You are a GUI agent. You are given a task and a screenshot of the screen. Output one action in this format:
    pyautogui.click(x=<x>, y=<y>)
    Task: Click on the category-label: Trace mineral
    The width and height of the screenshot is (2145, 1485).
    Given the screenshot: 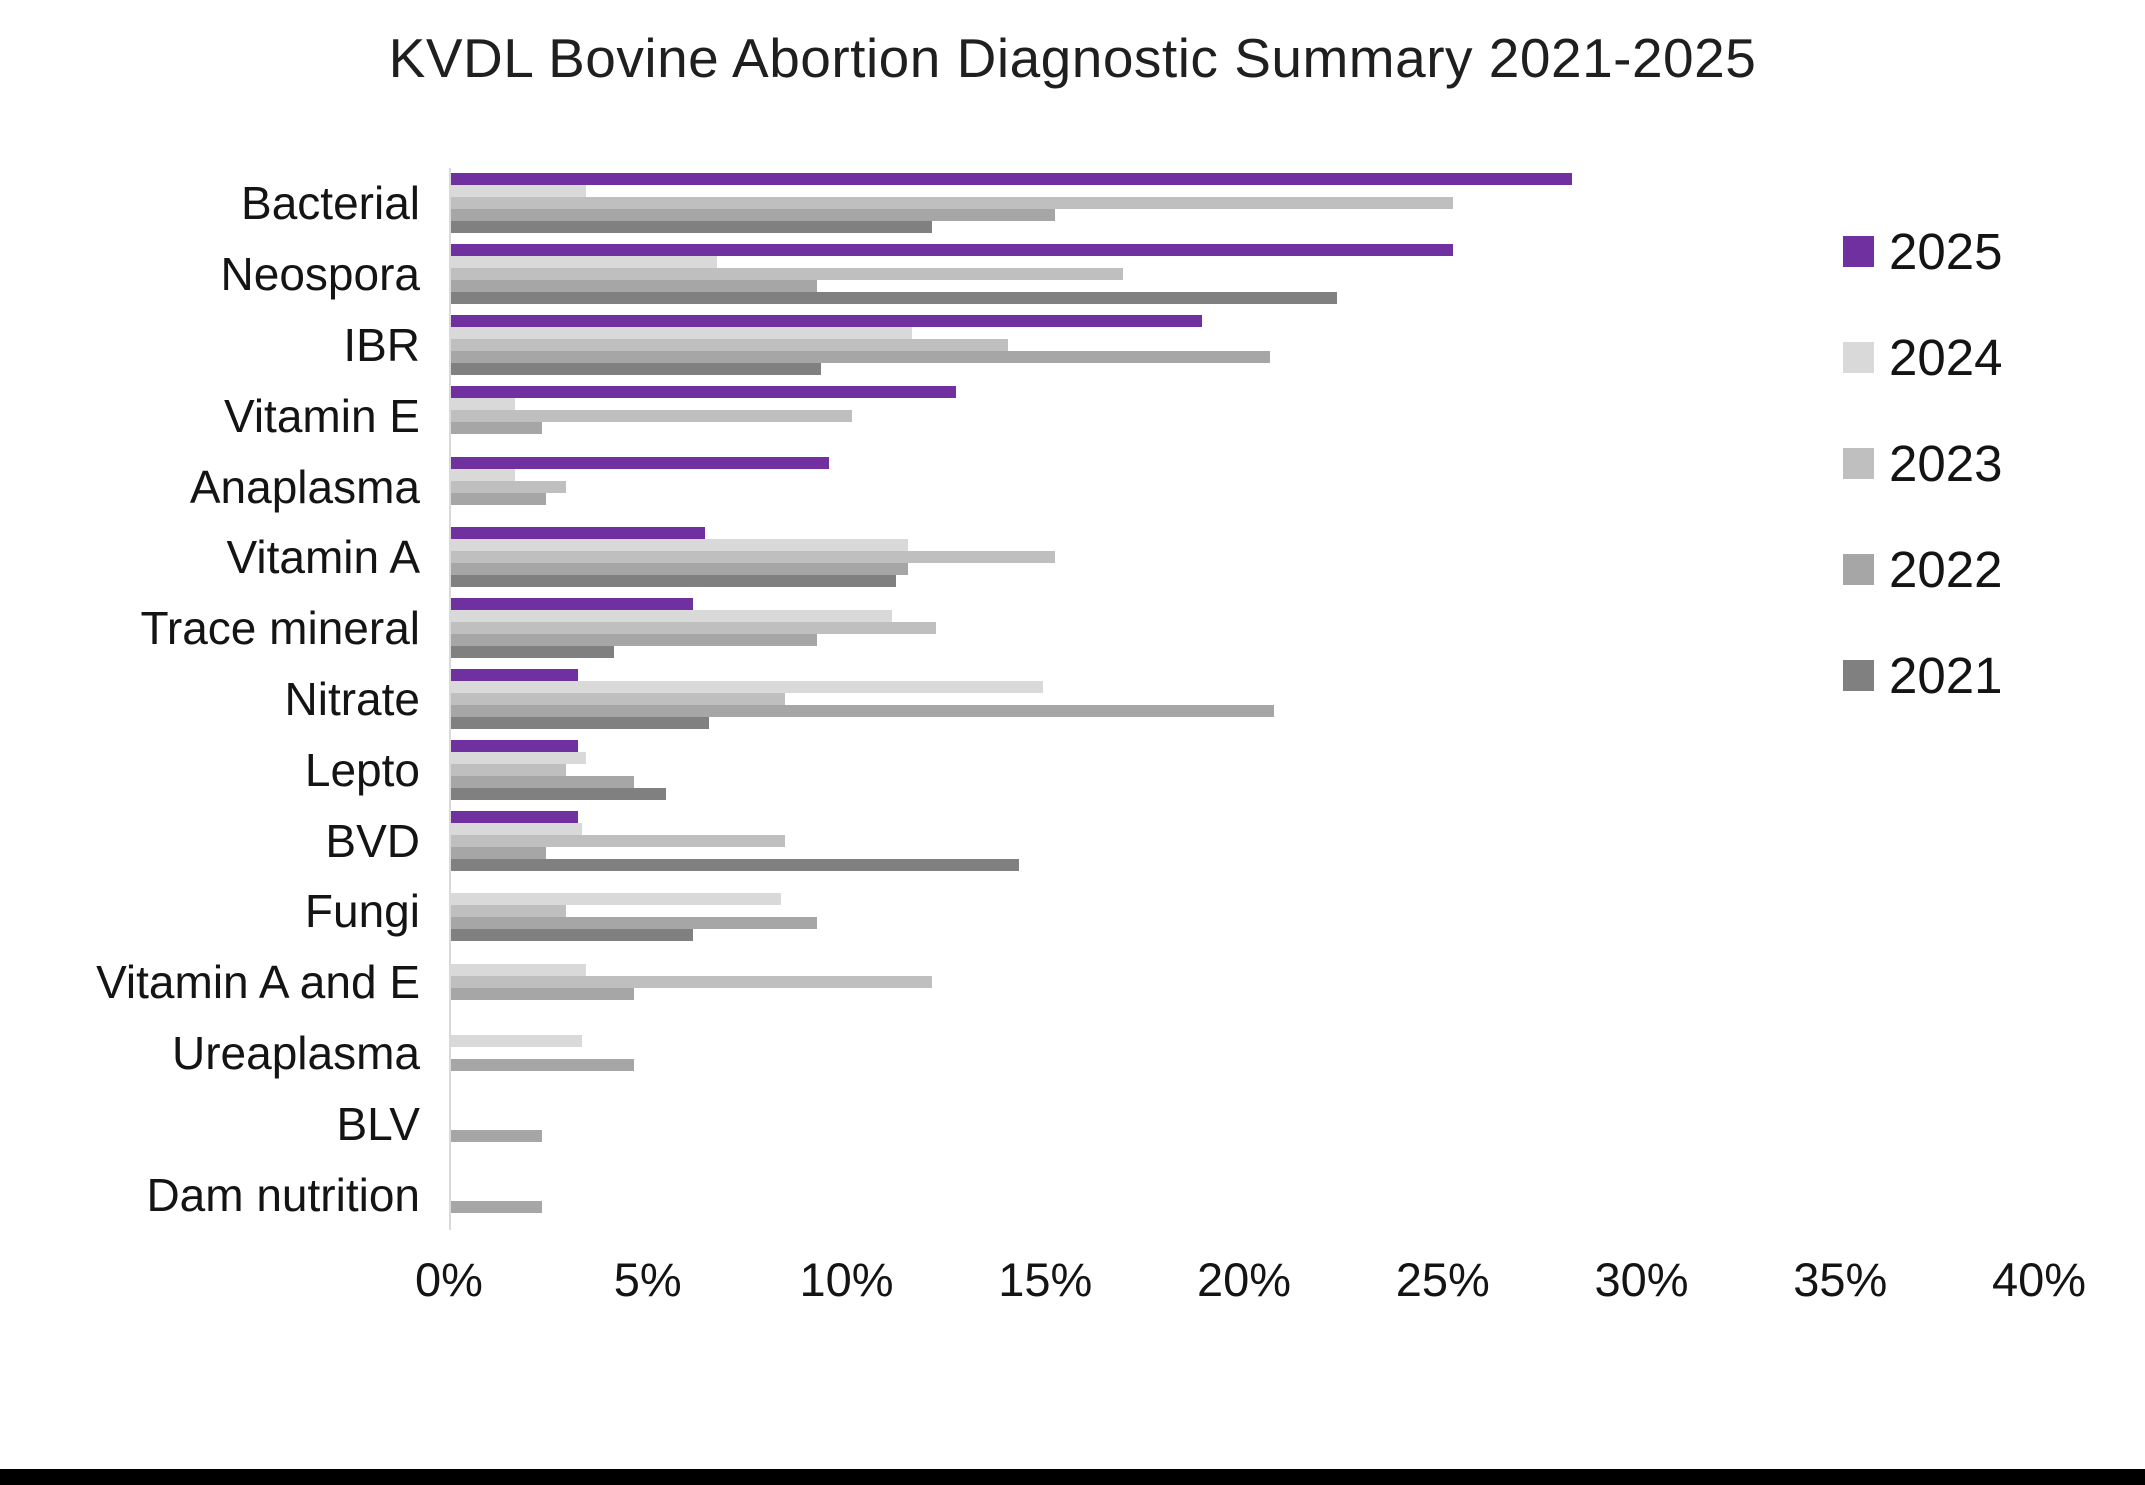 What is the action you would take?
    pyautogui.click(x=280, y=628)
    